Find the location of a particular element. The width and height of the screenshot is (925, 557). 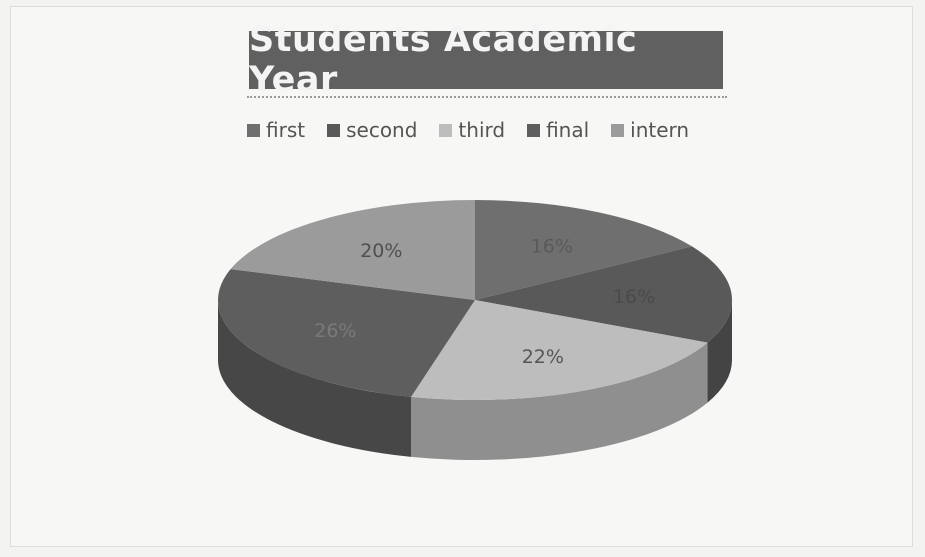

chart-title-box: Students Academic Year is located at coordinates (486, 60).